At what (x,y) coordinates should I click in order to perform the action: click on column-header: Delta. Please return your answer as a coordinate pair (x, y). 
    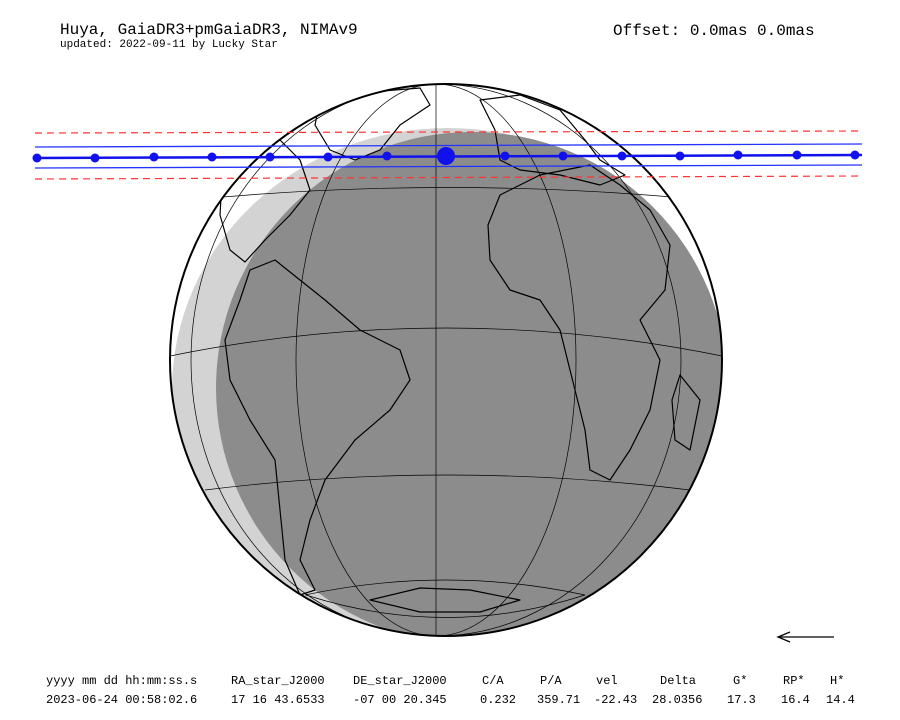
    Looking at the image, I should click on (678, 681).